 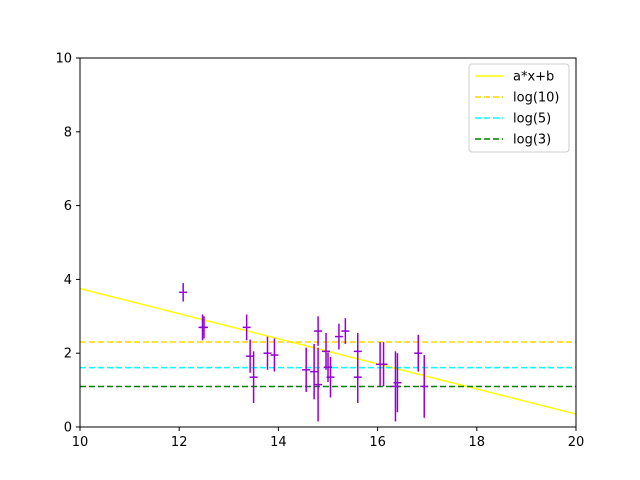 I want to click on legend-label: a*x+b, so click(x=533, y=77).